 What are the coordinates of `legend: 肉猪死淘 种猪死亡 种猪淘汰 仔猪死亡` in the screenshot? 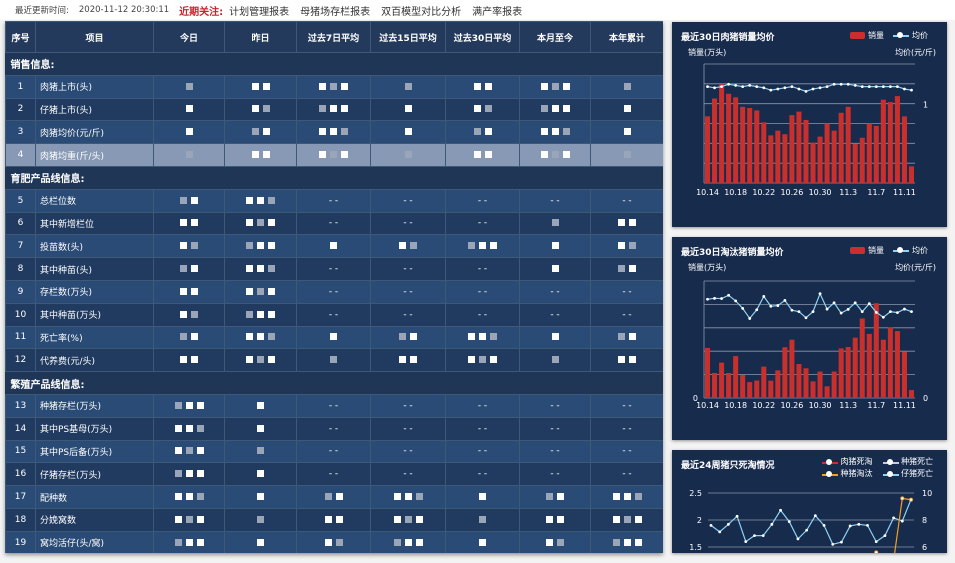 It's located at (877, 467).